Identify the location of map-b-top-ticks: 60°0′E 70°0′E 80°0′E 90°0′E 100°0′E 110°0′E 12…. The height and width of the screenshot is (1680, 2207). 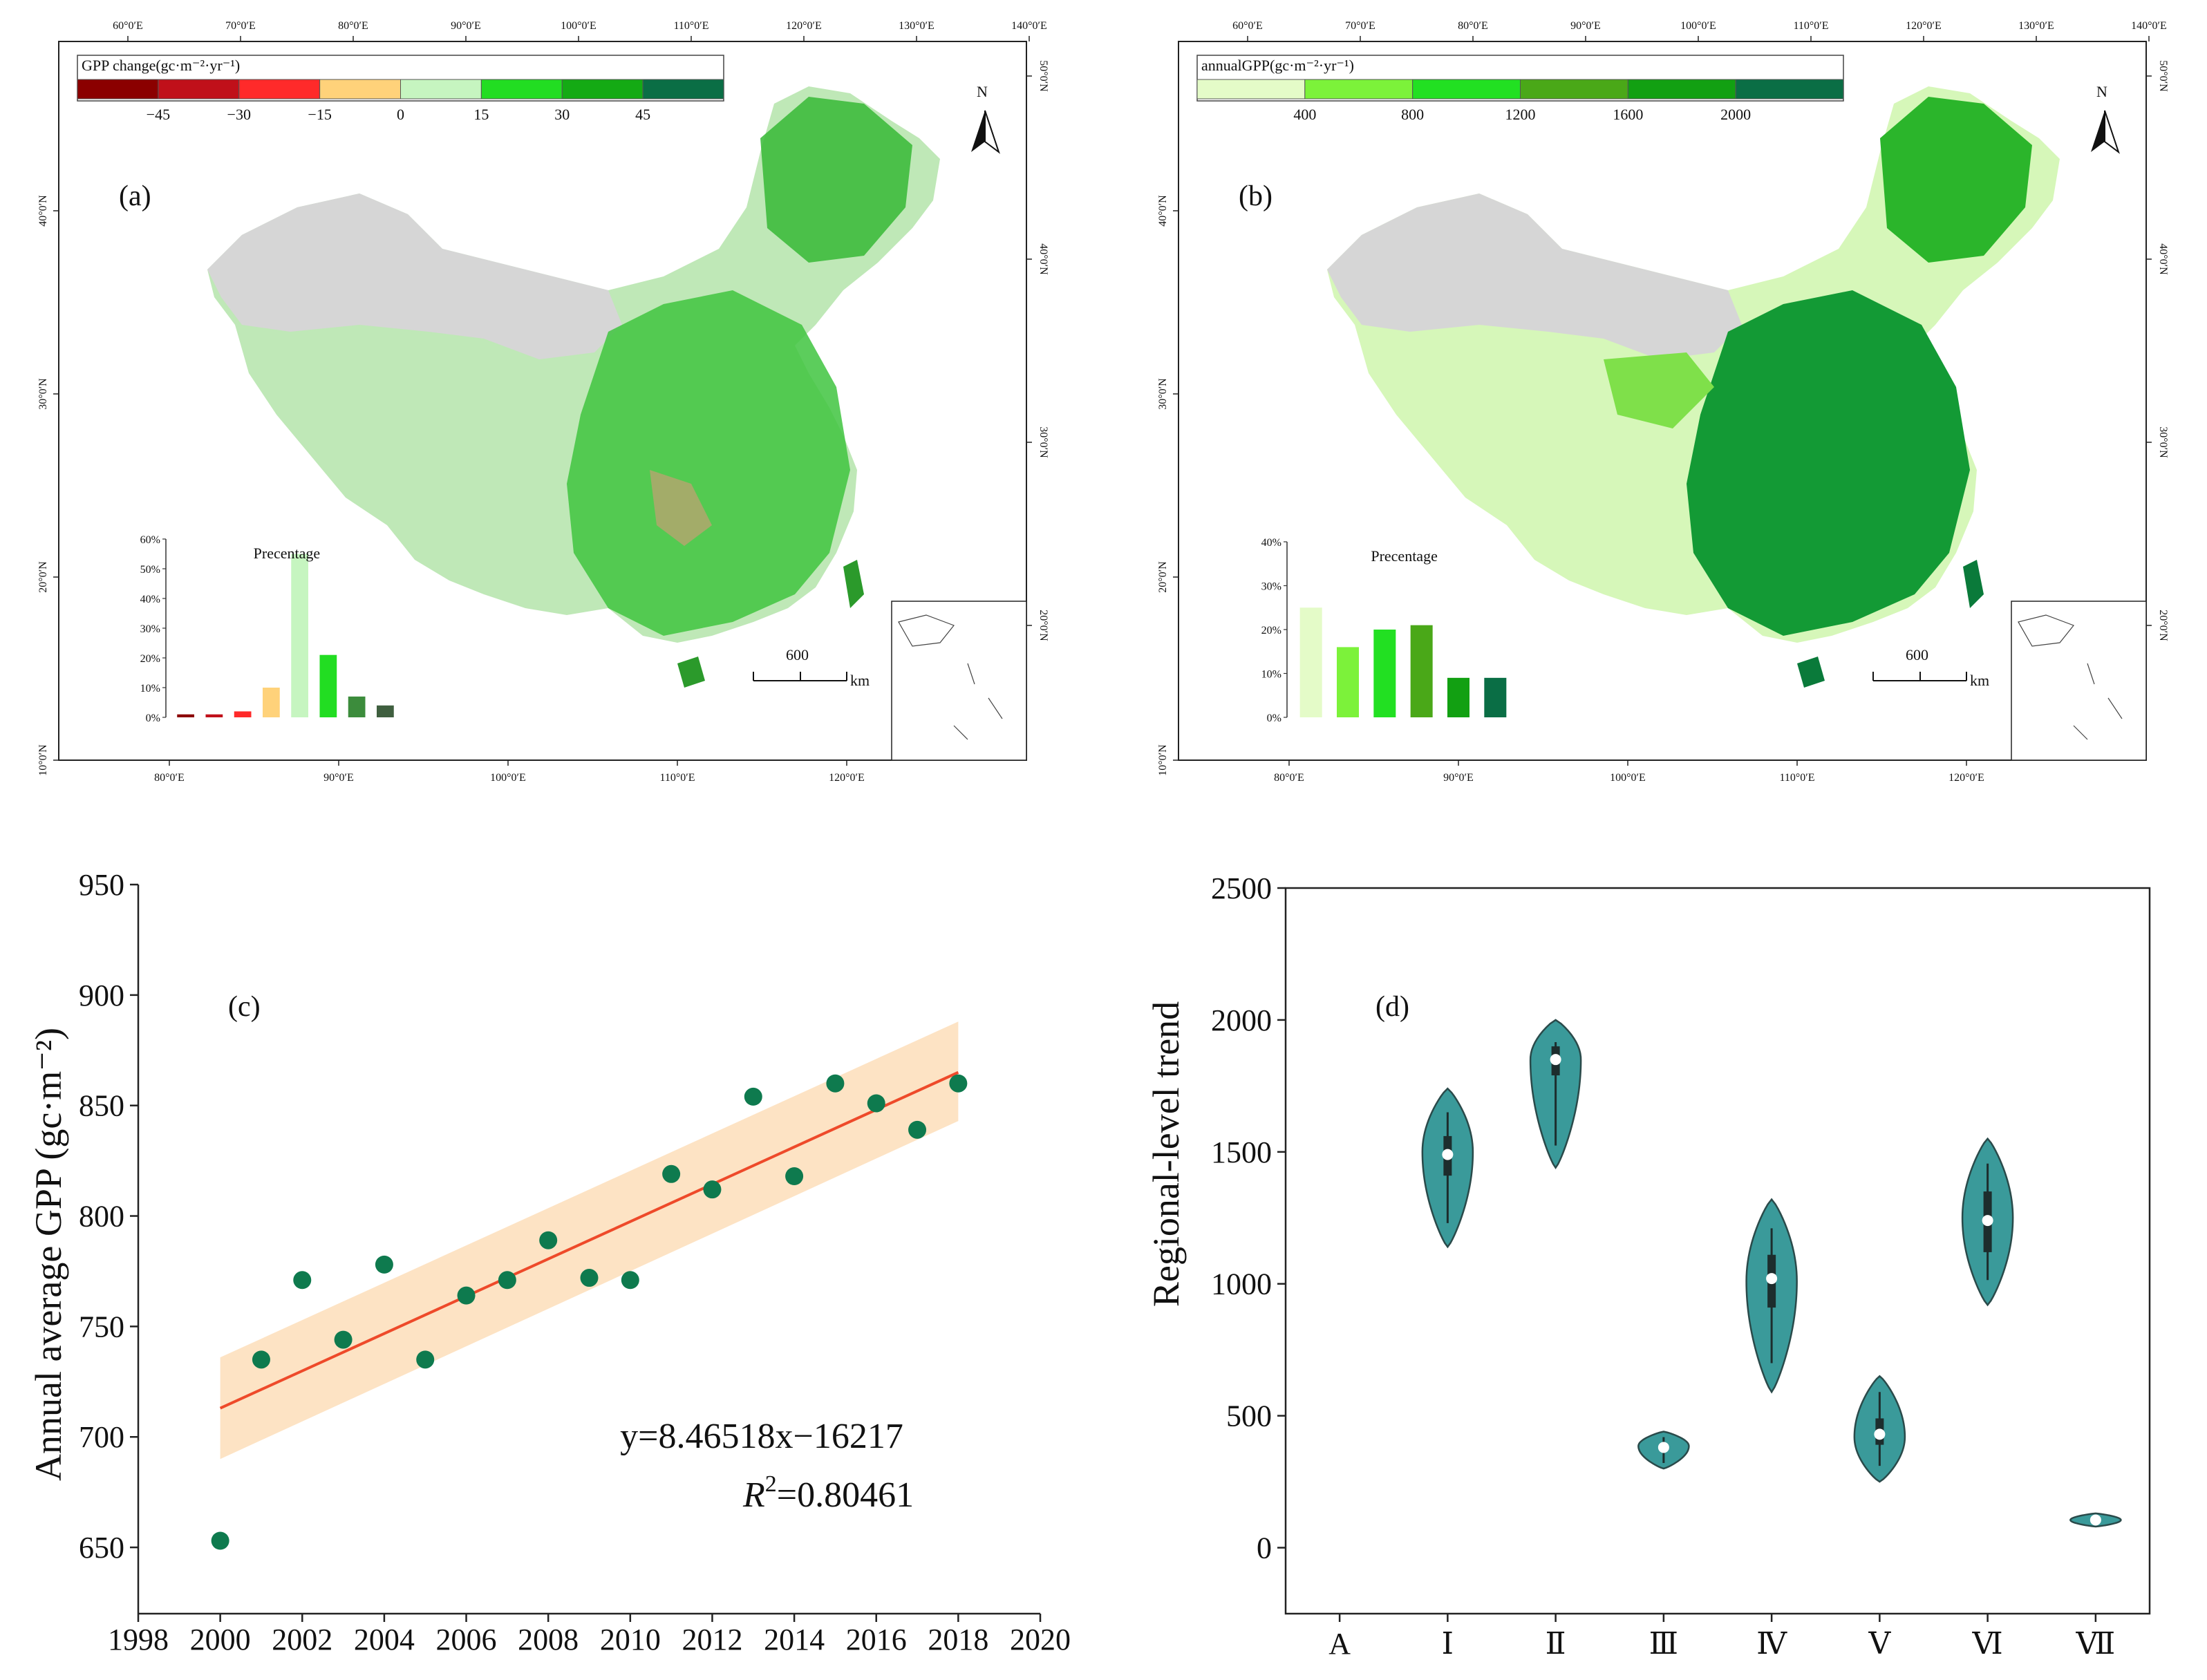
(1699, 31).